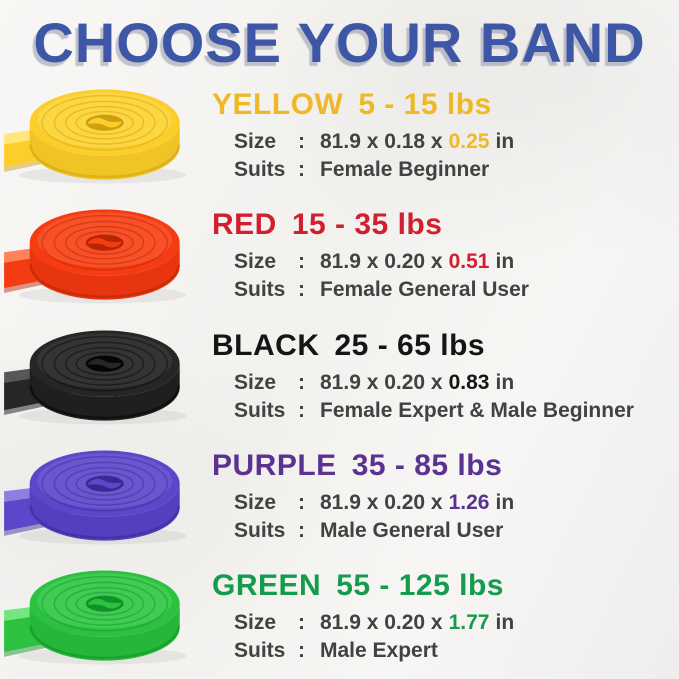 The width and height of the screenshot is (679, 679). Describe the element at coordinates (410, 345) in the screenshot. I see `band-weight-range: 25 - 65 lbs` at that location.